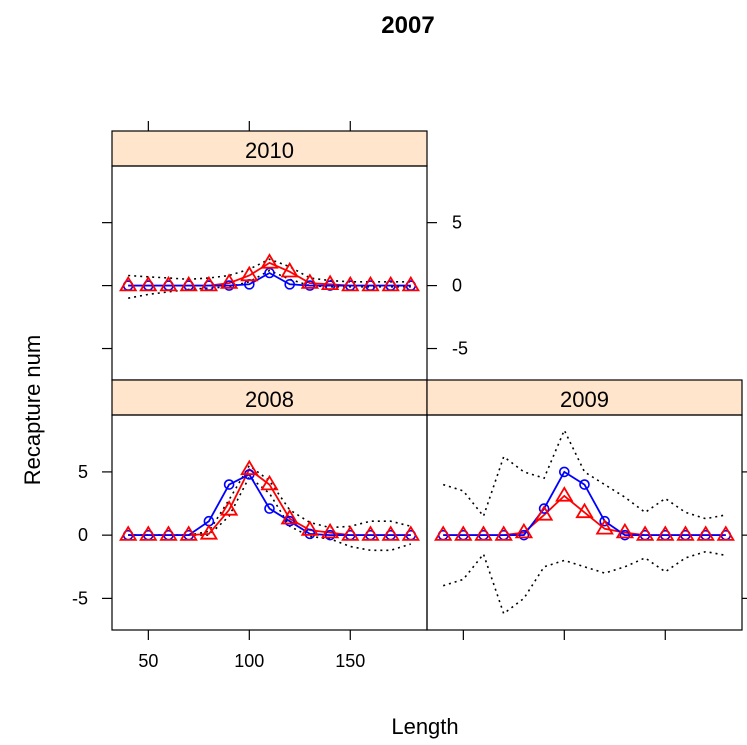  What do you see at coordinates (249, 661) in the screenshot?
I see `x-tick-label: 100` at bounding box center [249, 661].